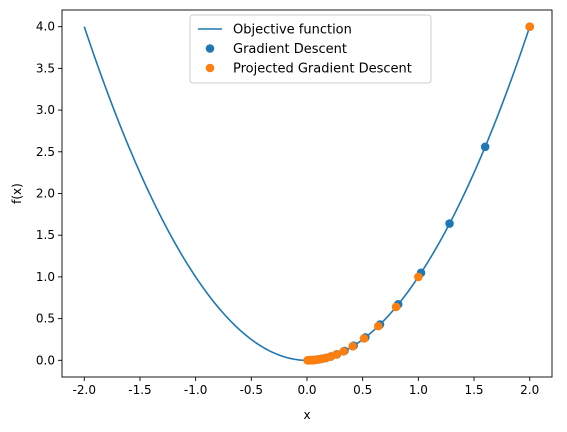  I want to click on y-tick-label: 4.0, so click(45, 27).